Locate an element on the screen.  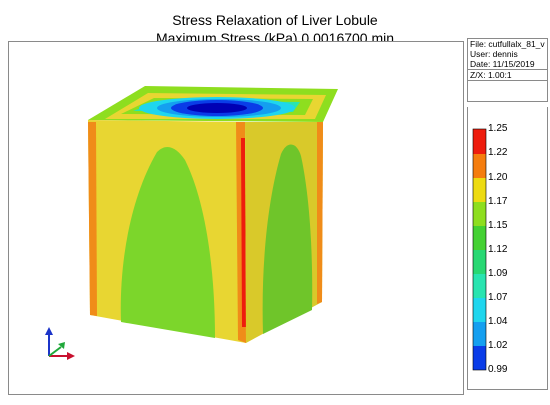
legend-label: 1.12 is located at coordinates (498, 249).